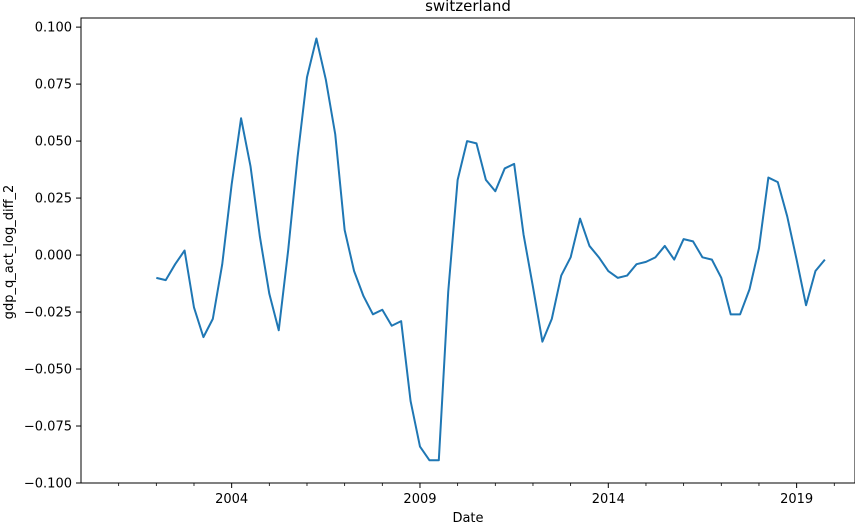 The image size is (855, 525). Describe the element at coordinates (53, 199) in the screenshot. I see `y-tick-label: 0.025` at that location.